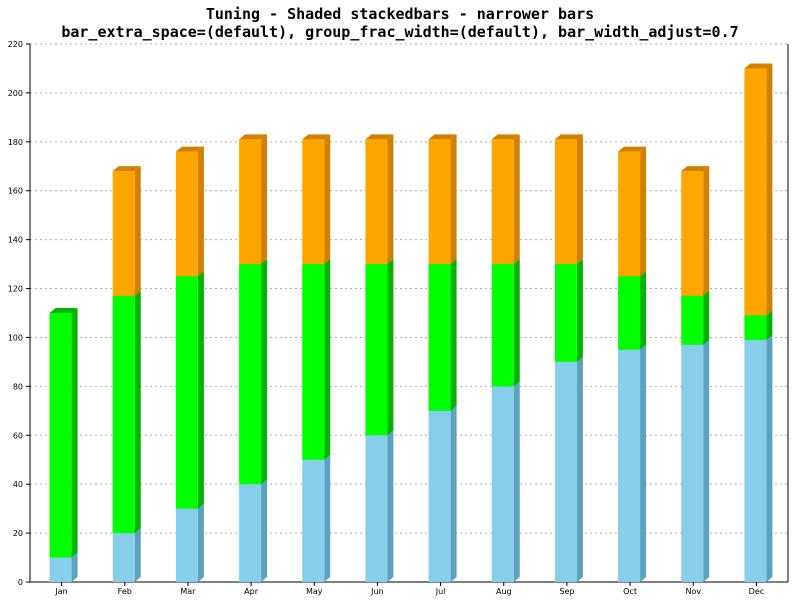  Describe the element at coordinates (18, 484) in the screenshot. I see `y-tick-label: 40` at that location.